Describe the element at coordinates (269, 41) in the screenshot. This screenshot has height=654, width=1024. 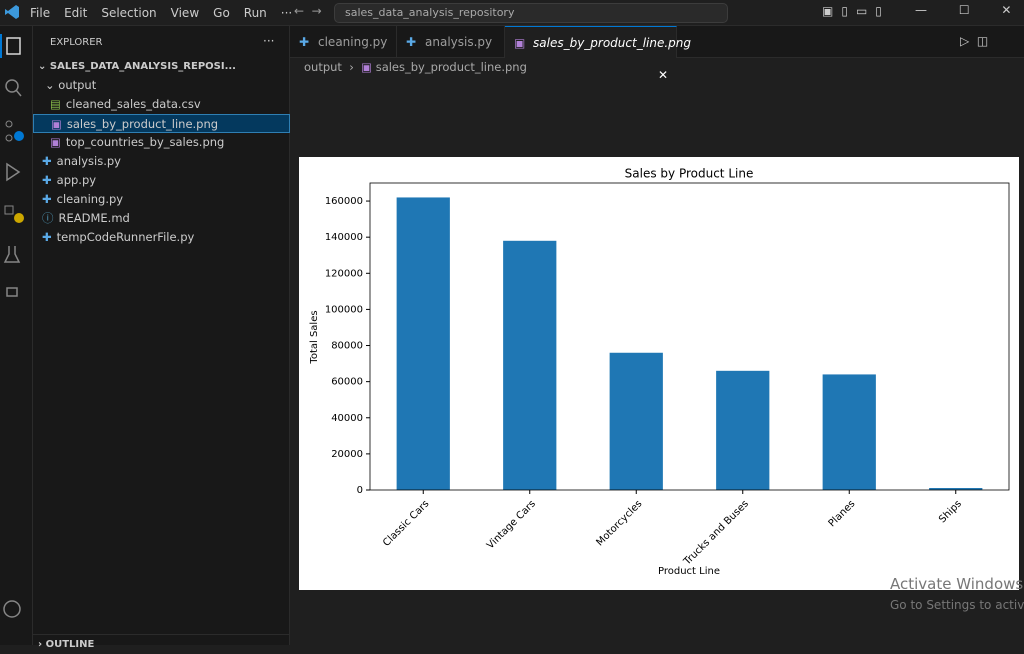
I see `explorer-menu: ···` at that location.